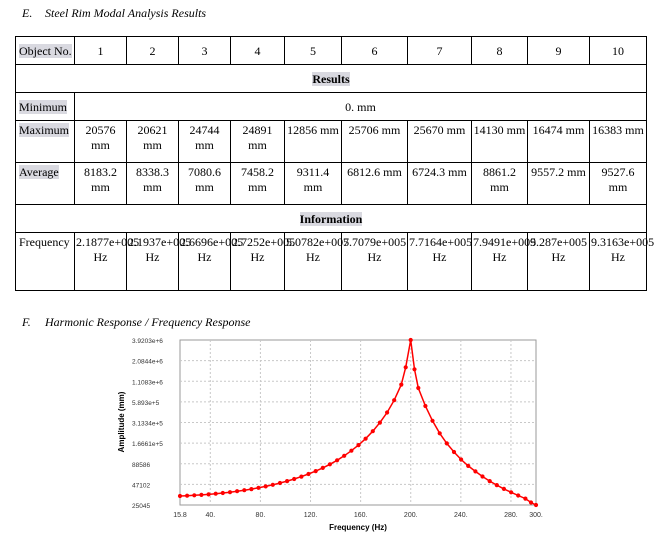  Describe the element at coordinates (558, 141) in the screenshot. I see `maximum-cell: 16474 mm` at that location.